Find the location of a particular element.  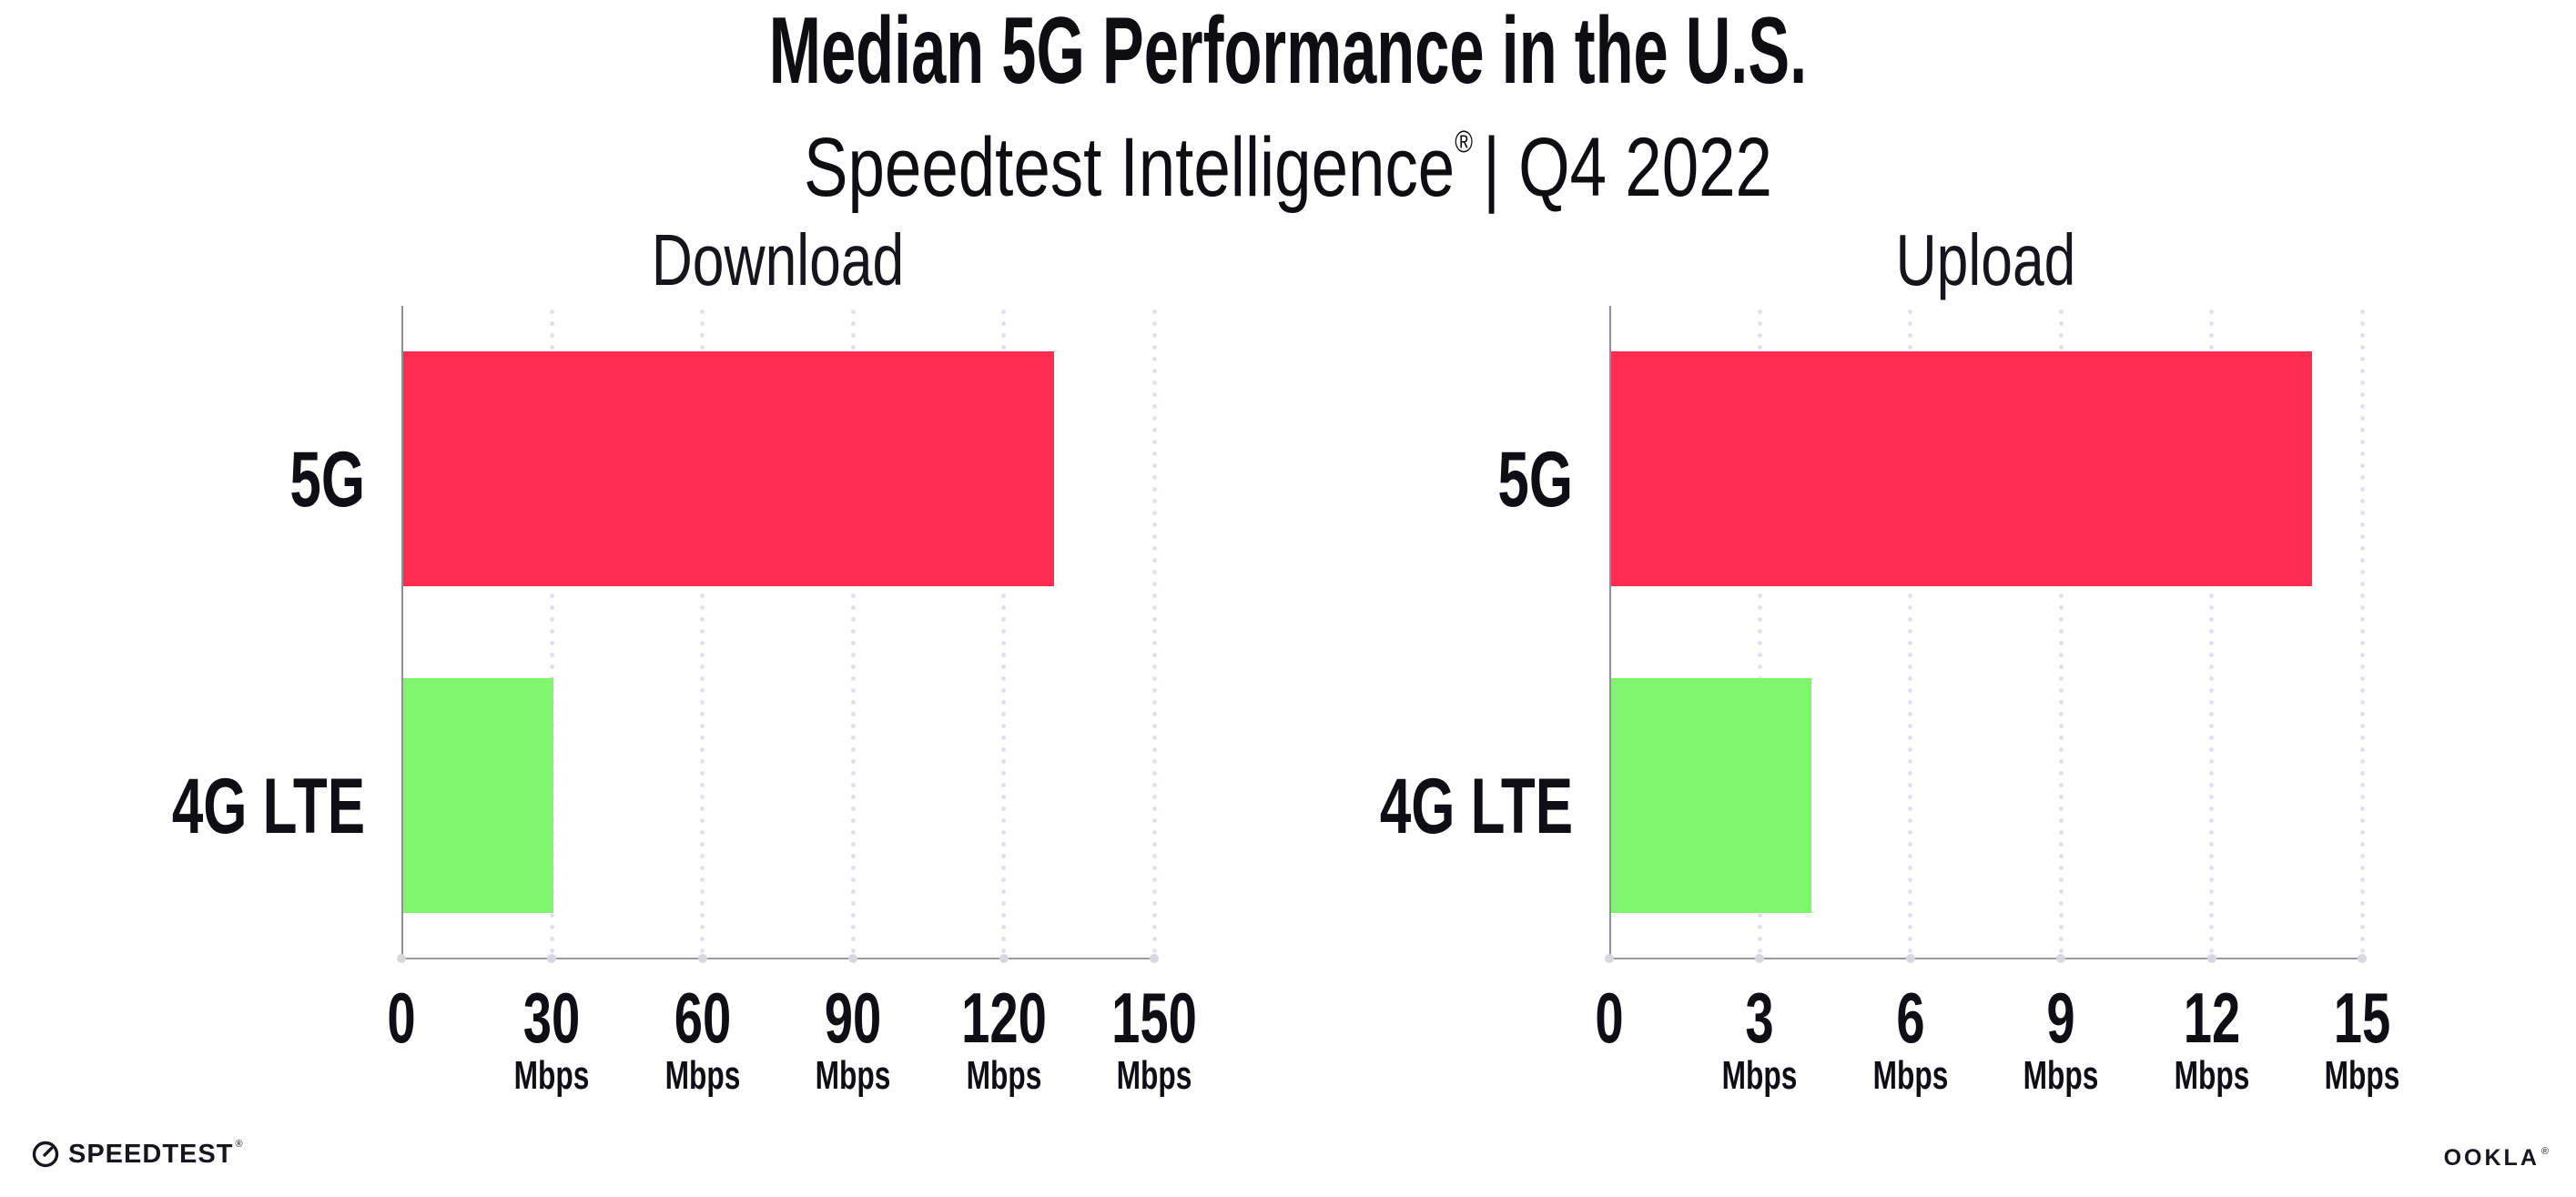

ookla-registered-mark: ® is located at coordinates (2545, 1151).